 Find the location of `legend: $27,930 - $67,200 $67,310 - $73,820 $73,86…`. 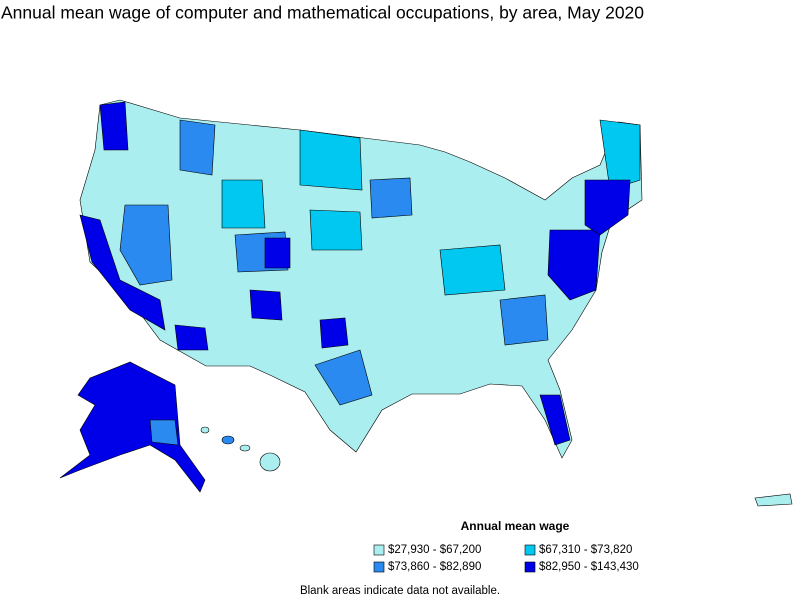

legend: $27,930 - $67,200 $67,310 - $73,820 $73,86… is located at coordinates (506, 558).